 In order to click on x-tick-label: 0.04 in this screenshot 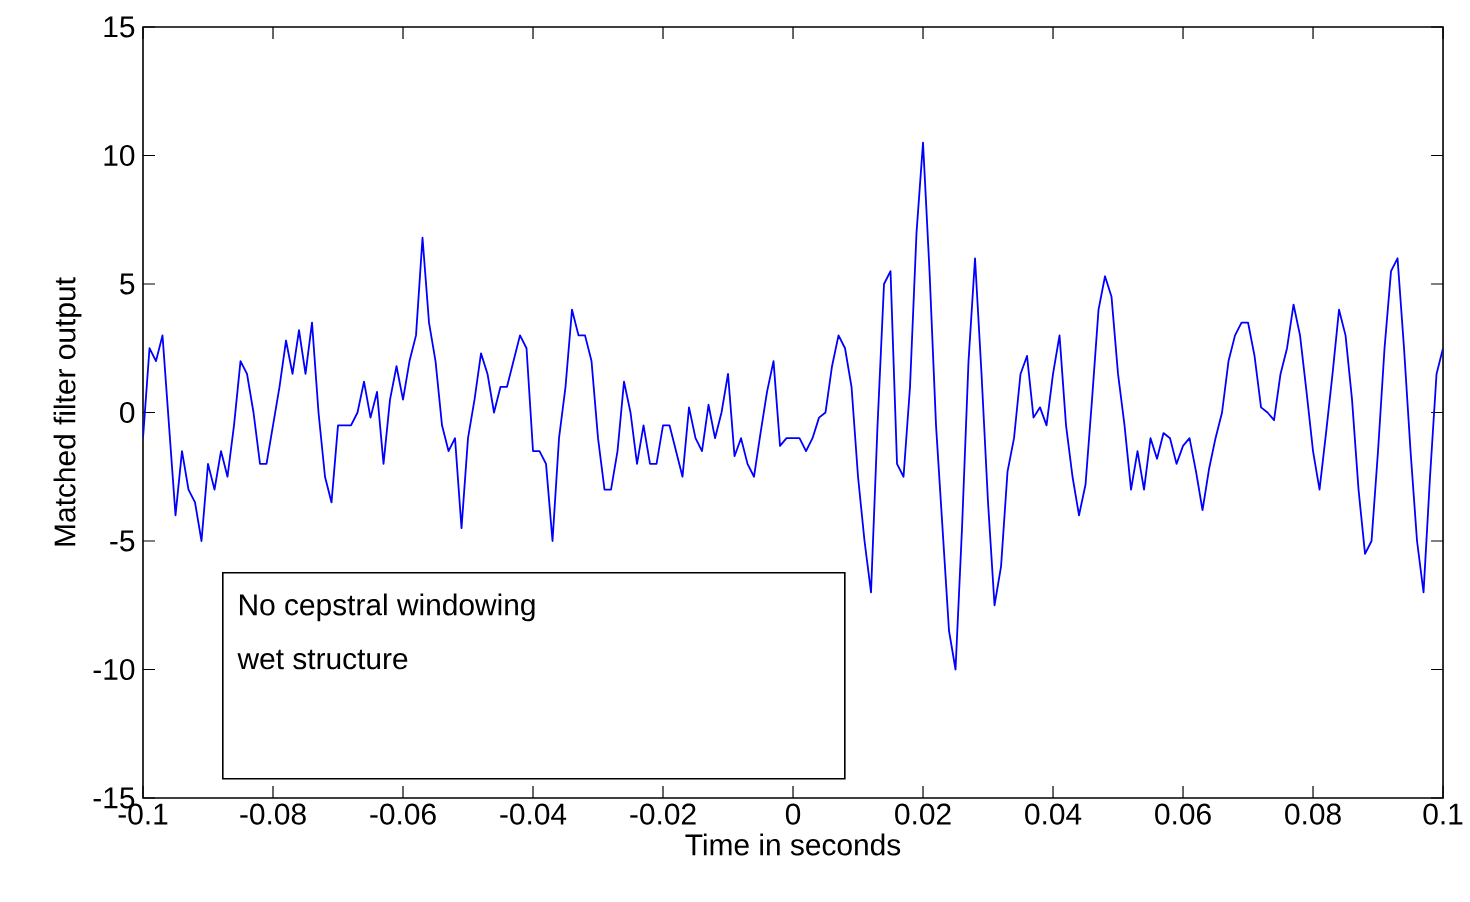, I will do `click(1053, 814)`.